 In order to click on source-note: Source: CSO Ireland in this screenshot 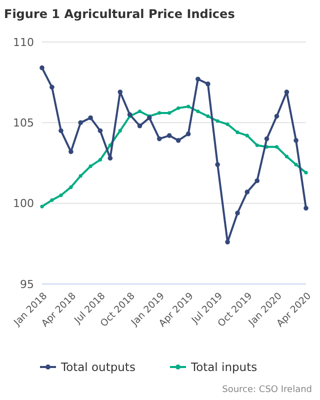, I will do `click(267, 390)`.